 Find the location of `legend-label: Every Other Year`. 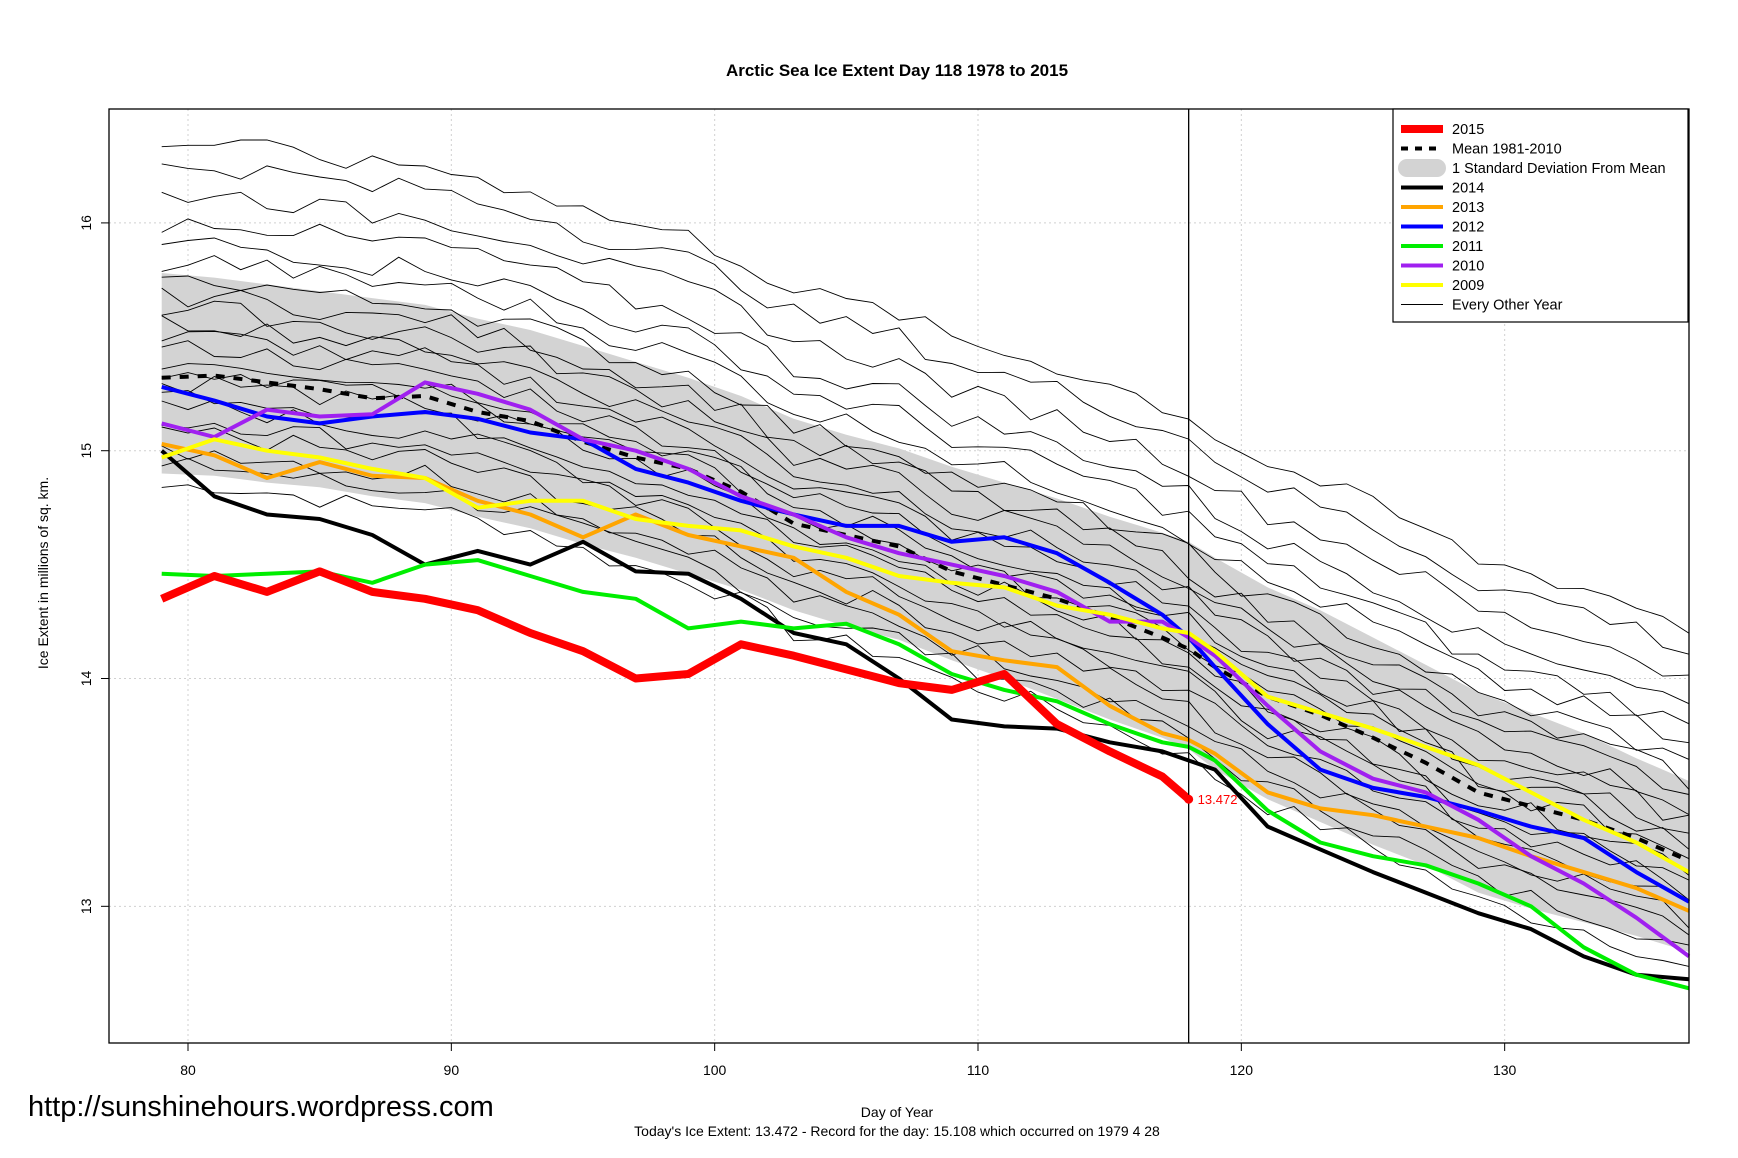

legend-label: Every Other Year is located at coordinates (1507, 306).